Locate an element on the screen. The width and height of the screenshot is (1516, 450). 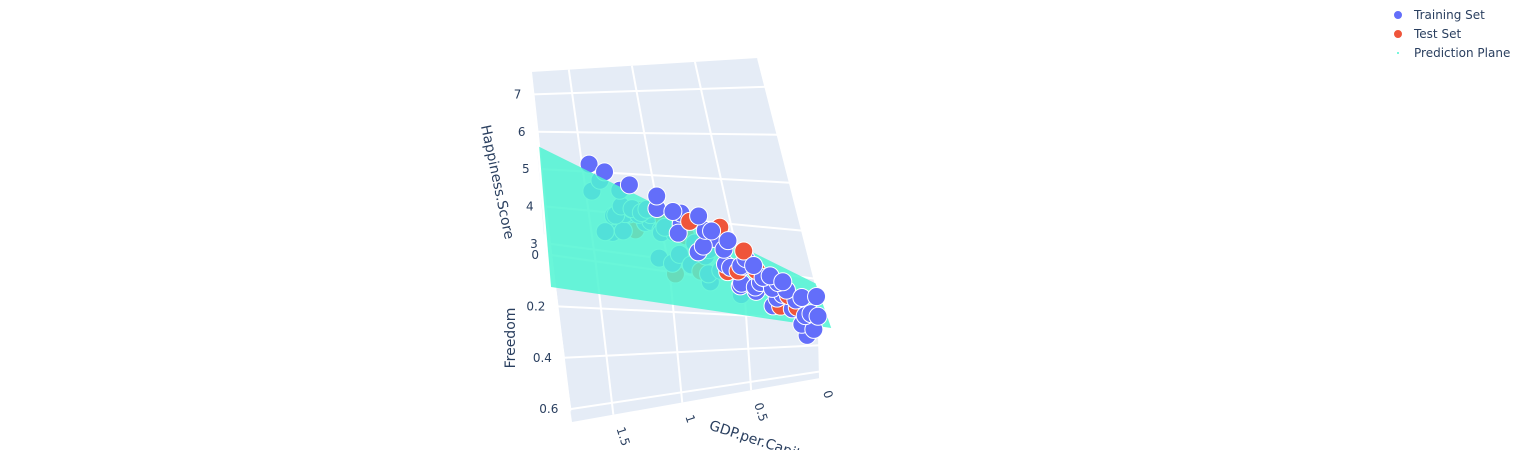
legend-label-plane: Prediction Plane is located at coordinates (1462, 52).